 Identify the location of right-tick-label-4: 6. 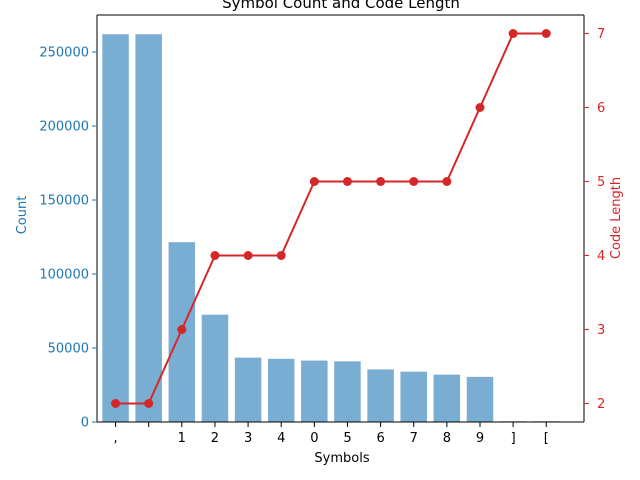
(601, 108).